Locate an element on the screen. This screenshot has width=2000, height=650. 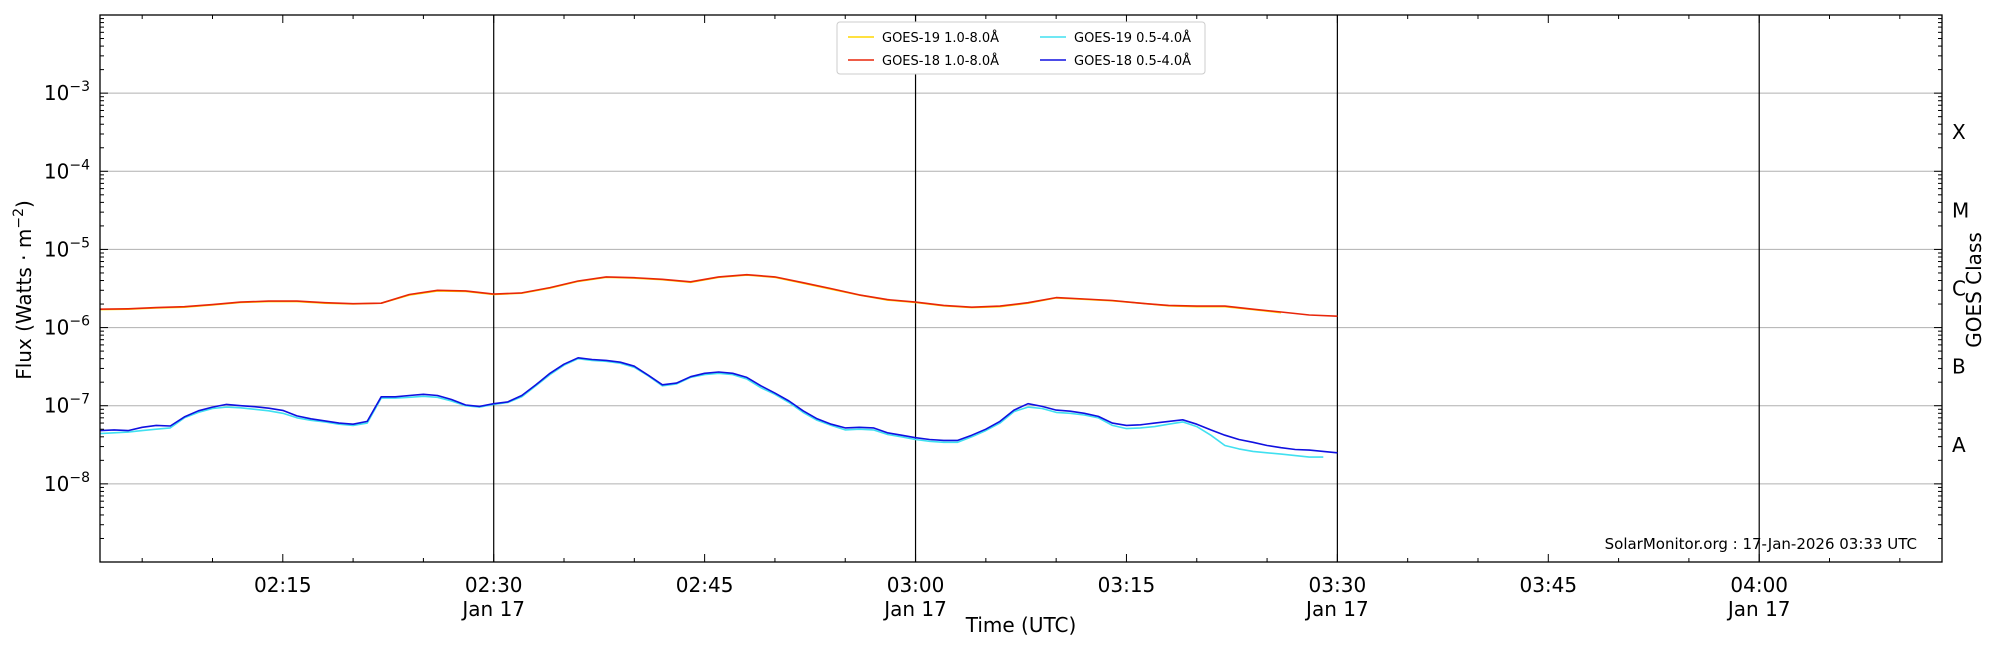
goes-class-labels: A B C M X is located at coordinates (1960, 288).